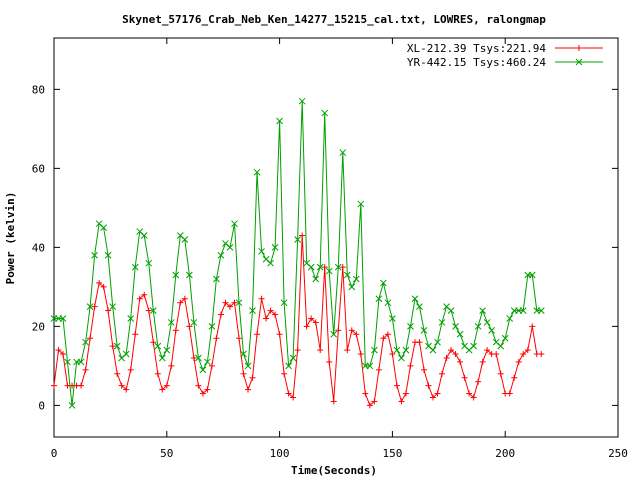 This screenshot has width=640, height=480. Describe the element at coordinates (38, 247) in the screenshot. I see `y-tick-label: 40` at that location.